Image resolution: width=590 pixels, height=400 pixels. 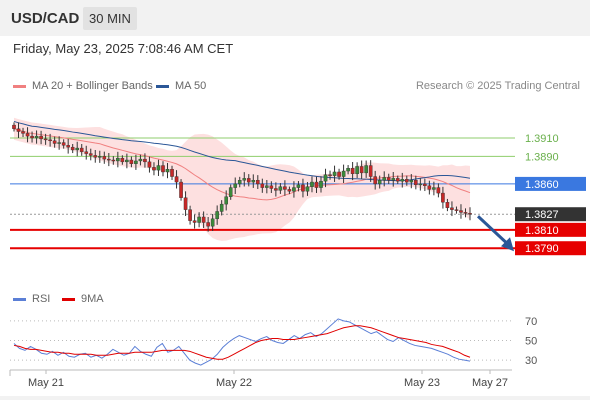 What do you see at coordinates (507, 244) in the screenshot?
I see `forecast-arrow-head` at bounding box center [507, 244].